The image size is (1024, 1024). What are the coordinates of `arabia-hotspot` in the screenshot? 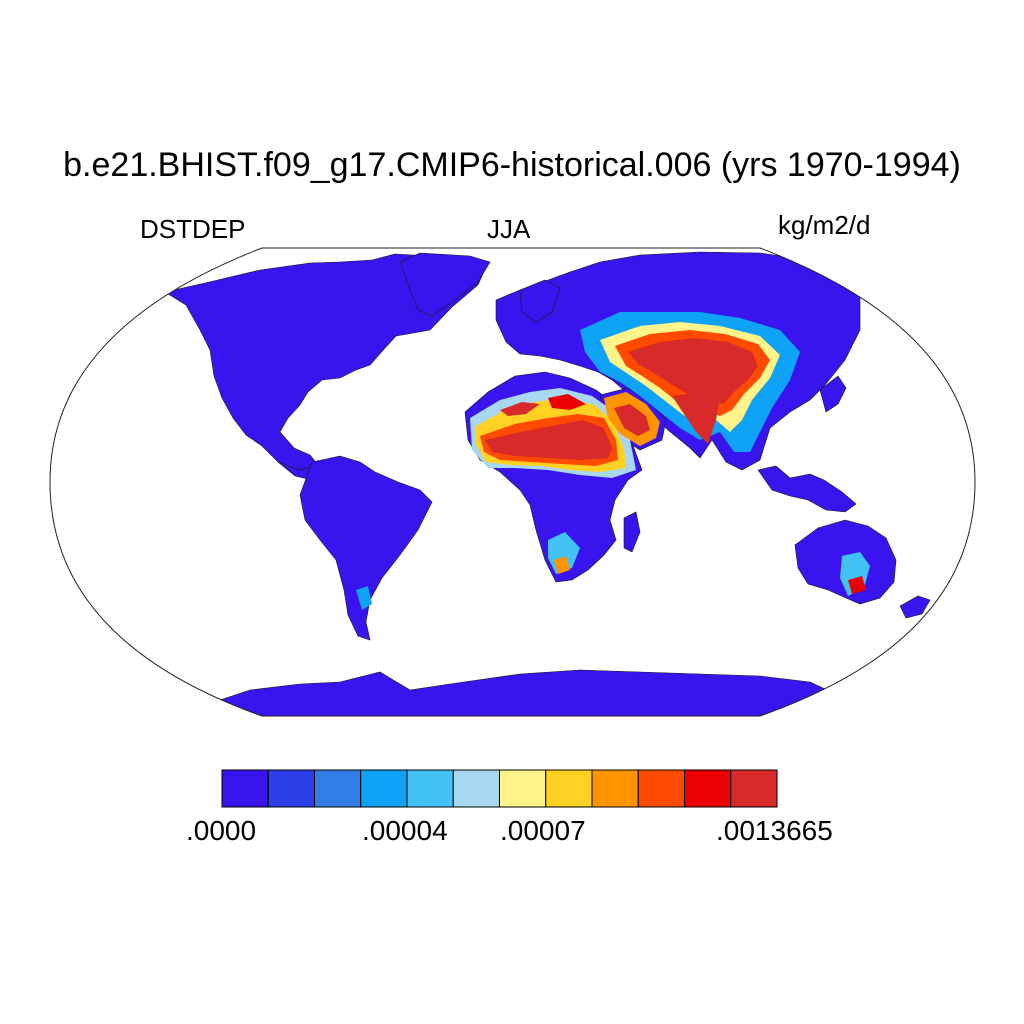 It's located at (632, 419).